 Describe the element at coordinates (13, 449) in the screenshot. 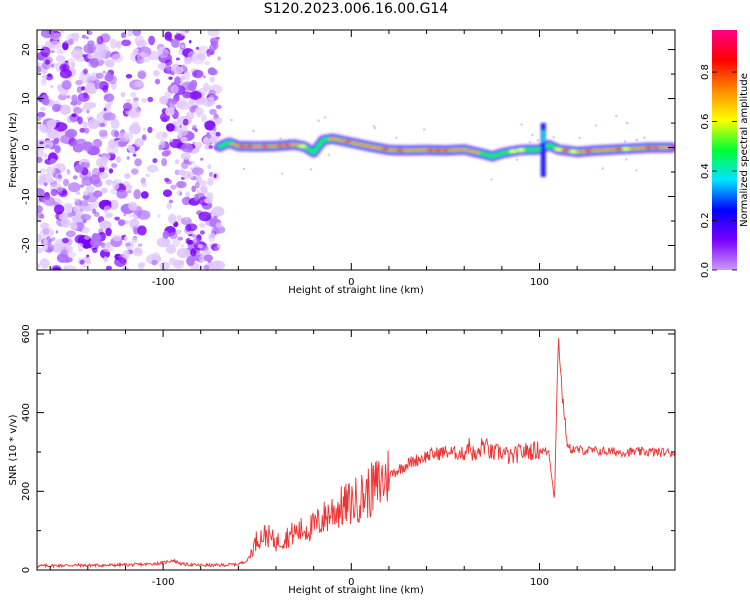

I see `snr-y-axis-label: SNR (10 * v/v)` at that location.